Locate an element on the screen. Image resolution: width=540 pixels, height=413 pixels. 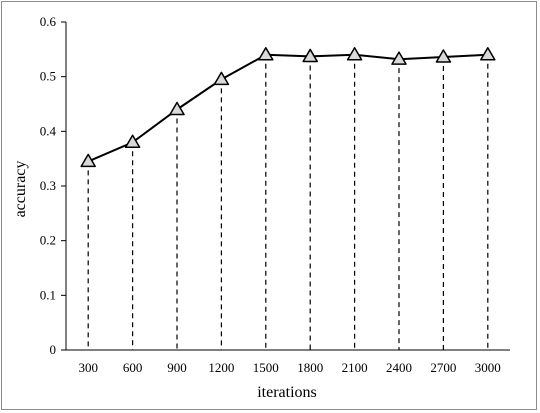
x-axis-title: iterations is located at coordinates (287, 392).